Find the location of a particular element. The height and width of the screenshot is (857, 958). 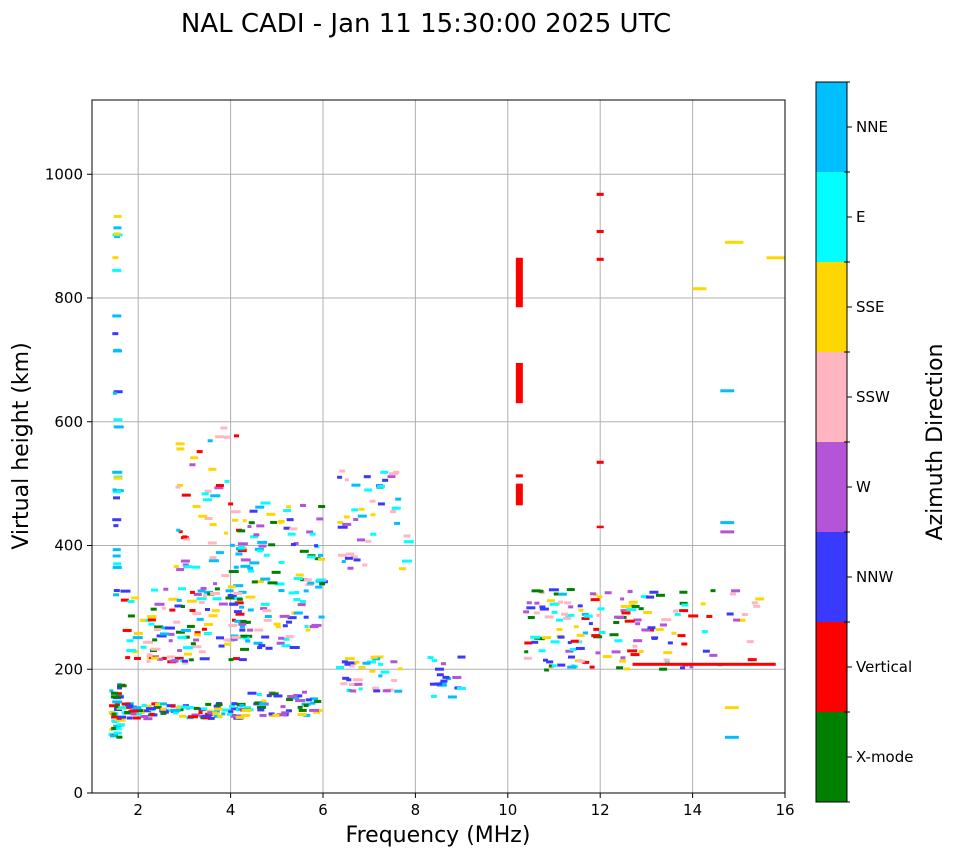

colorbar: X-mode Vertical NNW W SSW SSE E NNE is located at coordinates (864, 442).